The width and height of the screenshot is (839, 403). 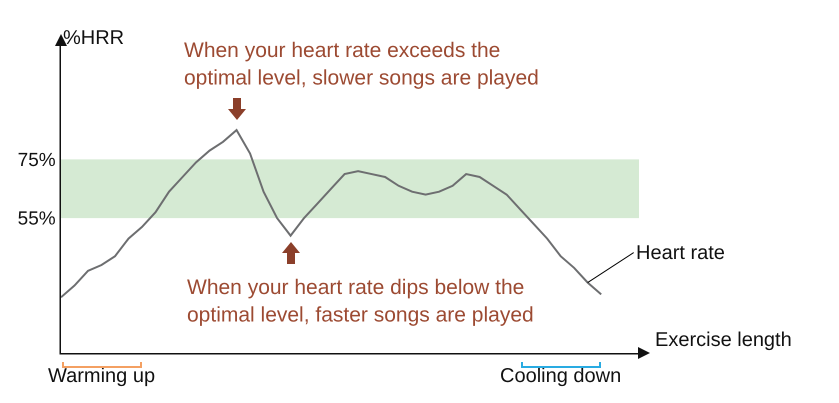 I want to click on y-tick-label: 75%, so click(x=37, y=161).